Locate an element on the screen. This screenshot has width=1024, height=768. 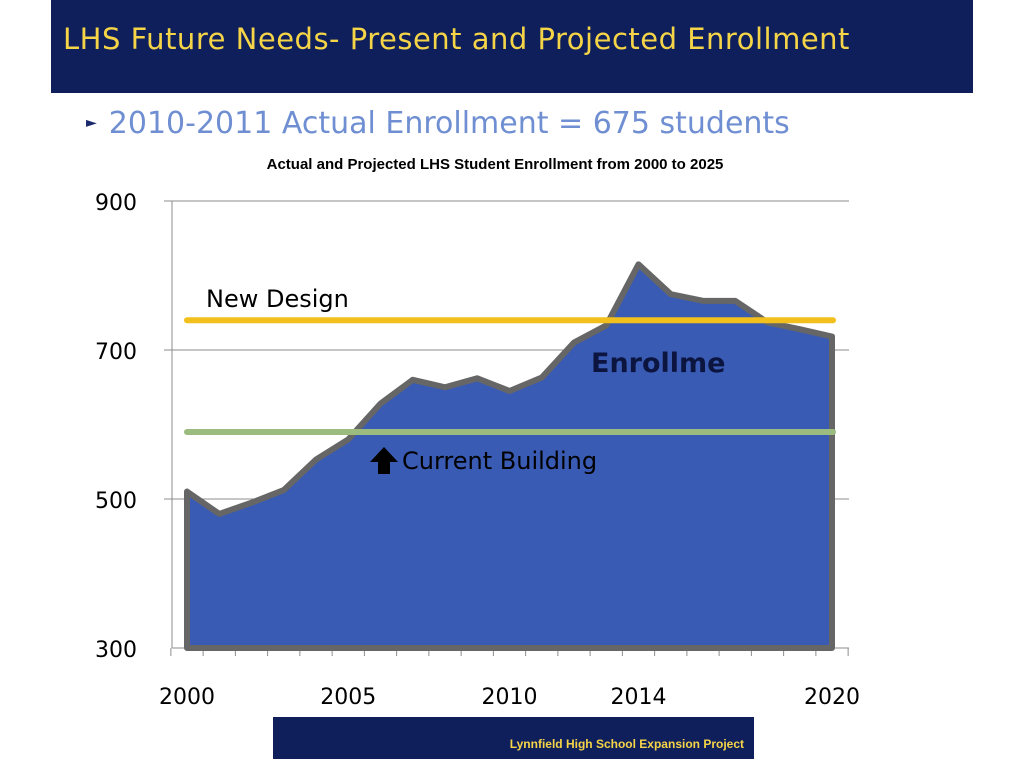
annotations: New Design Enrollme Current Building is located at coordinates (466, 380).